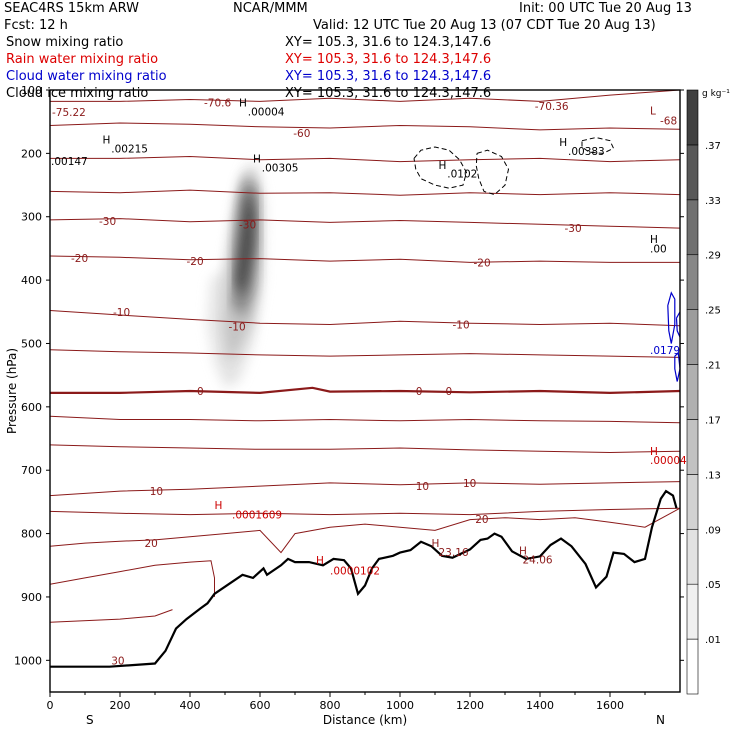 This screenshot has width=740, height=740. What do you see at coordinates (552, 107) in the screenshot?
I see `temperature-label-1: -70.36` at bounding box center [552, 107].